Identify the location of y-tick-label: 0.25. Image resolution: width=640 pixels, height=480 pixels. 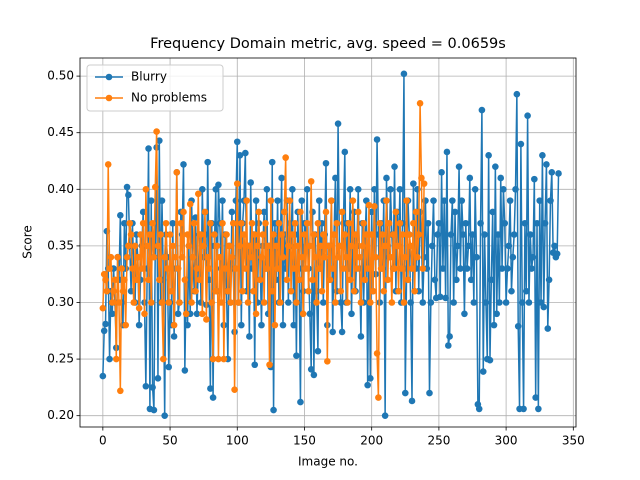
(60, 359).